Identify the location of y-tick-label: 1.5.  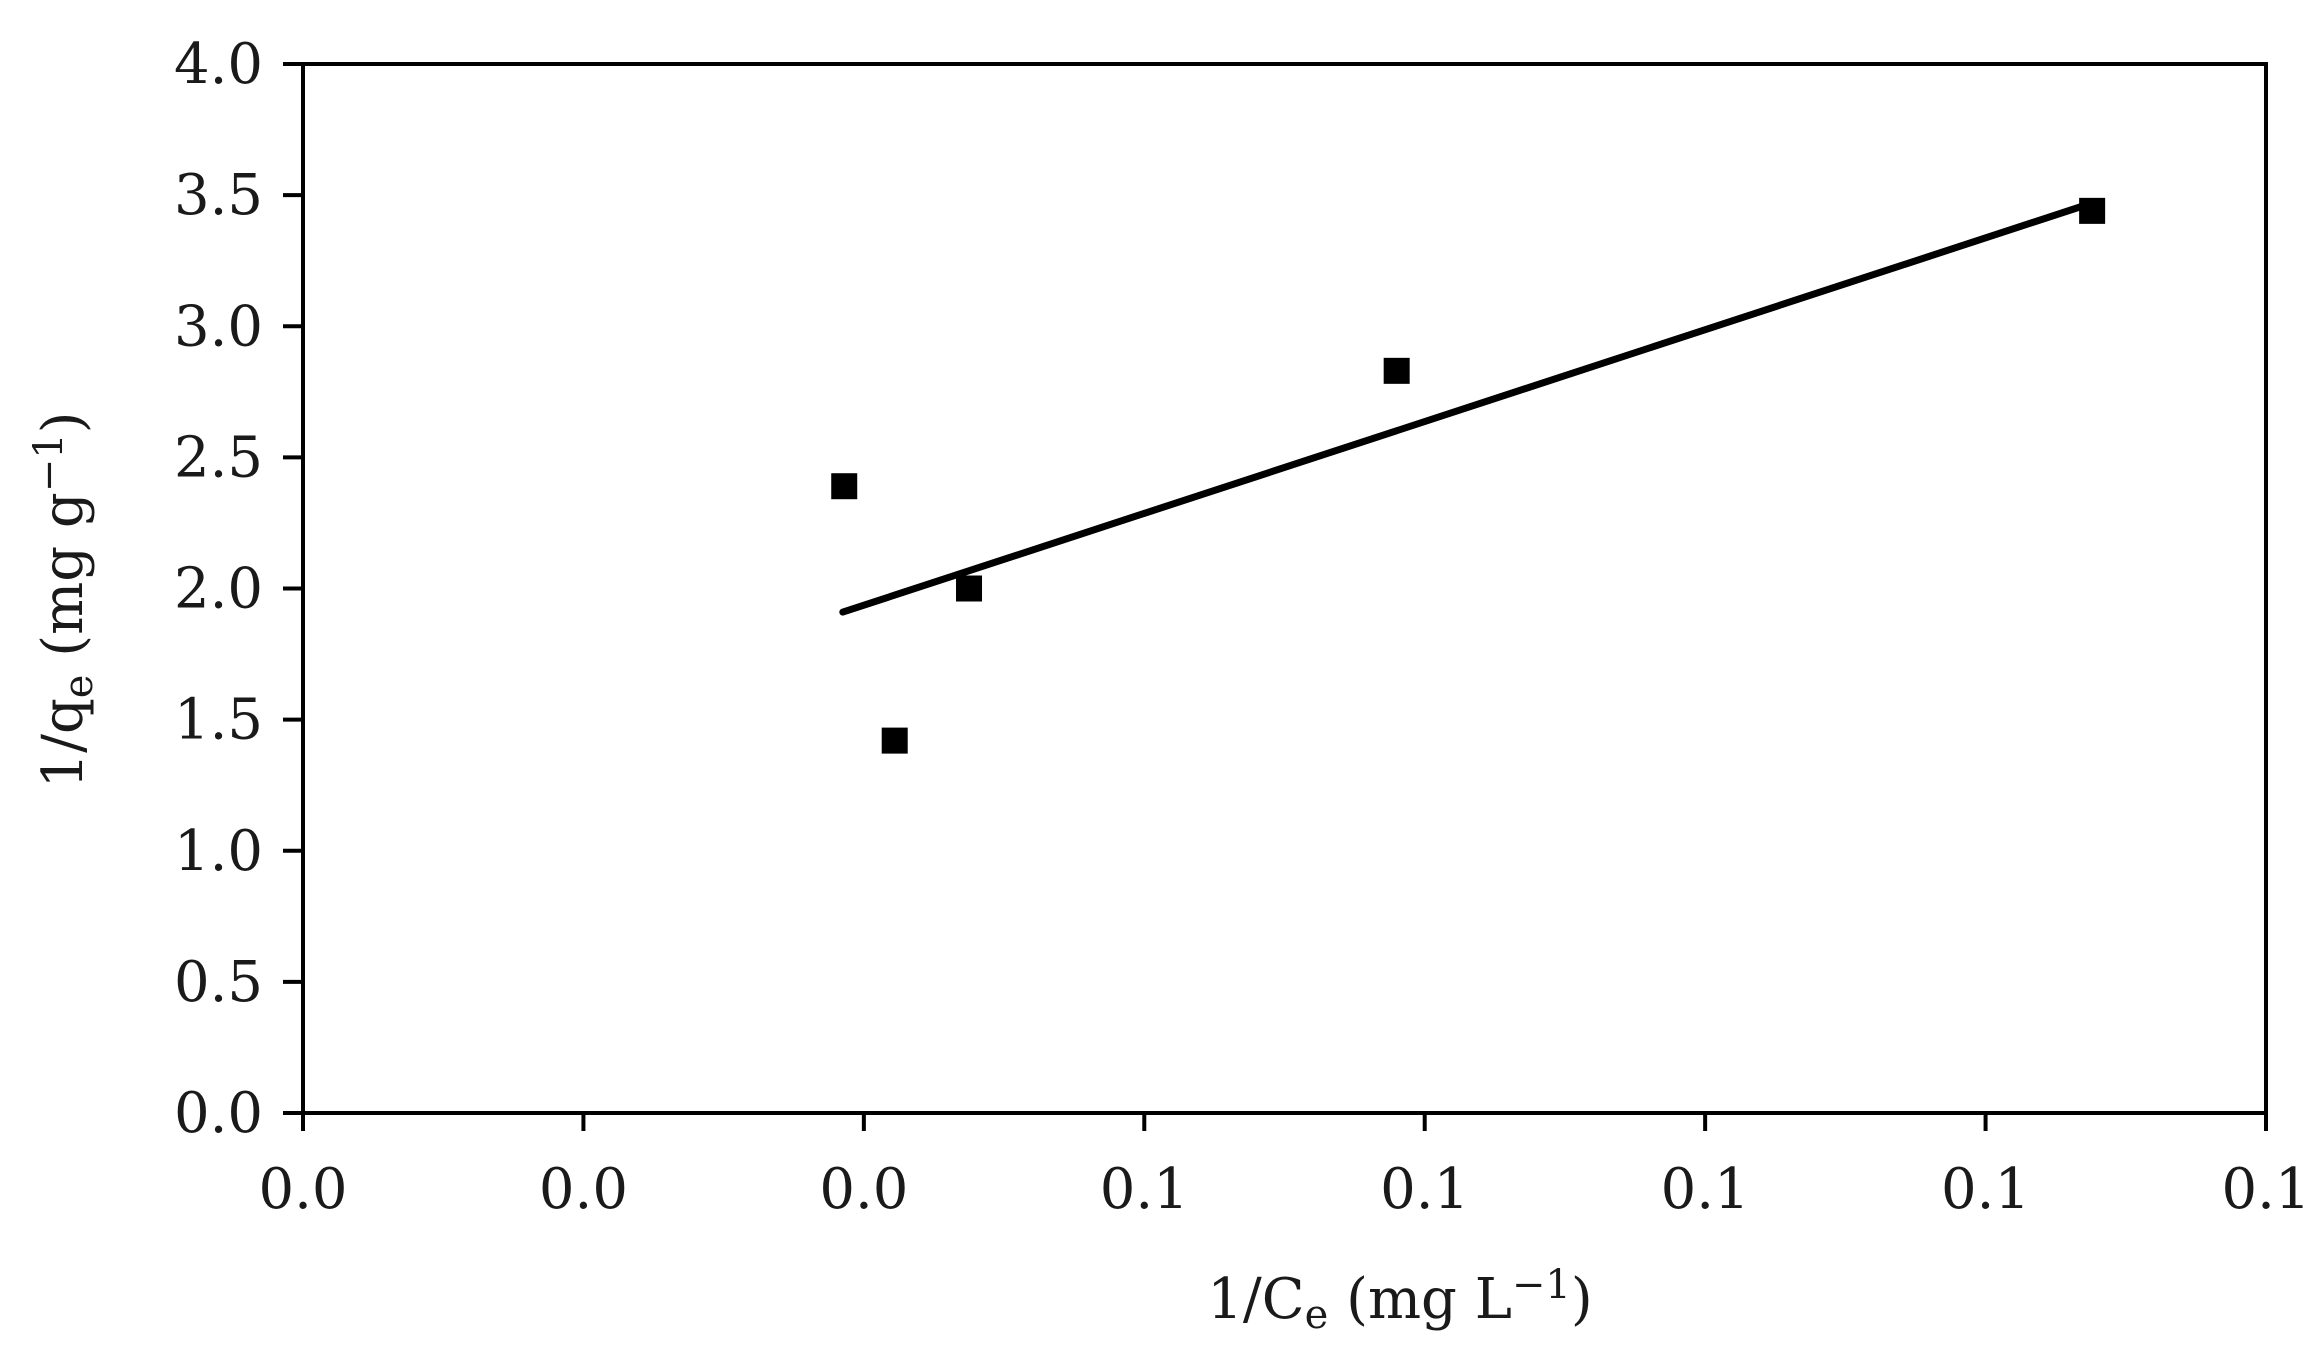
(218, 720).